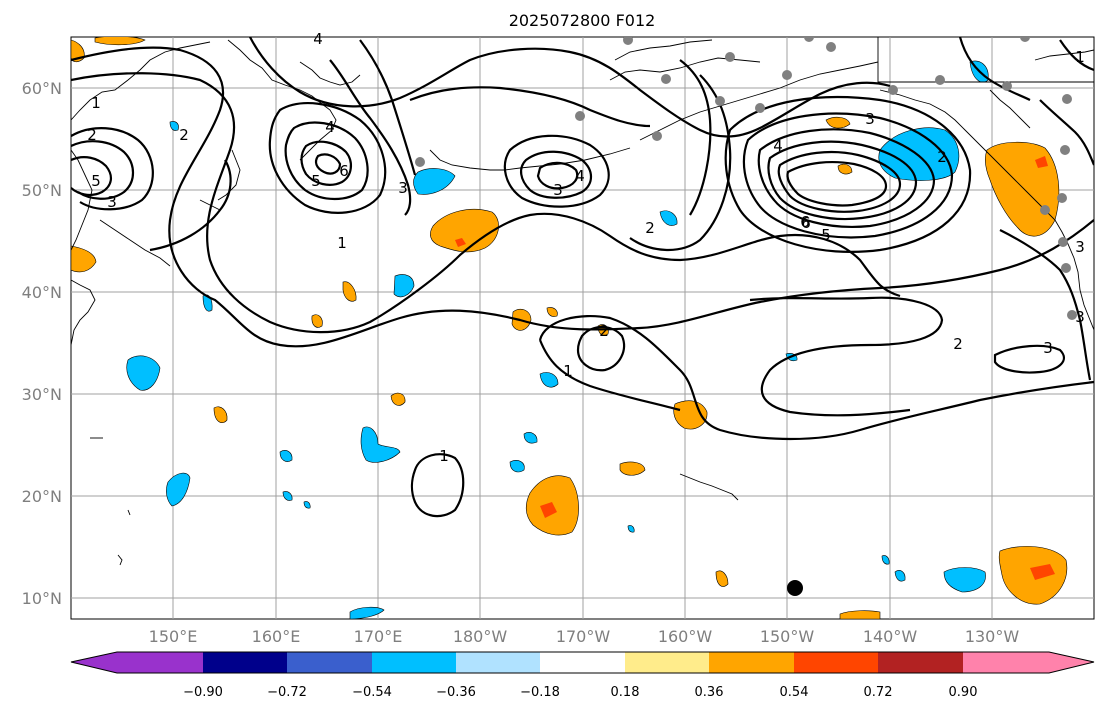  What do you see at coordinates (709, 692) in the screenshot?
I see `colorbar-tick-label: 0.36` at bounding box center [709, 692].